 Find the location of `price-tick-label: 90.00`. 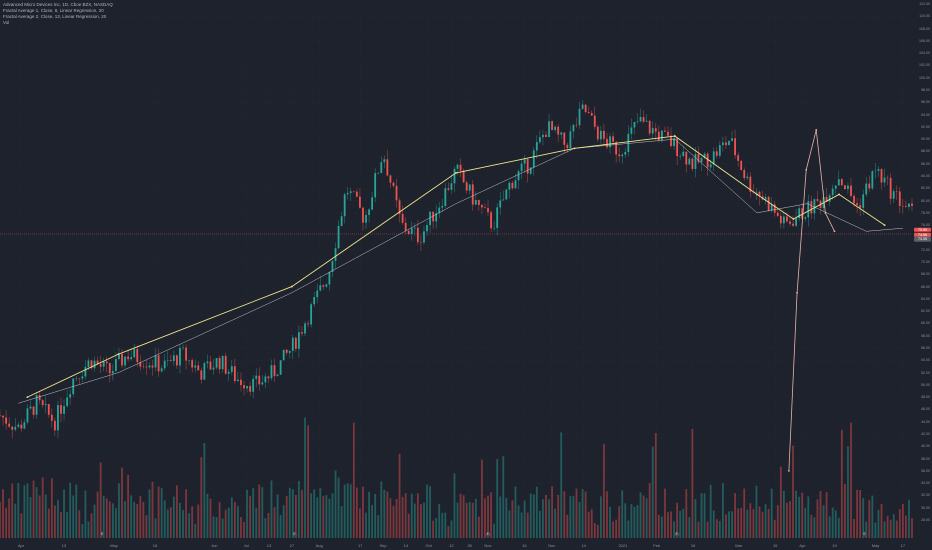

price-tick-label: 90.00 is located at coordinates (925, 139).